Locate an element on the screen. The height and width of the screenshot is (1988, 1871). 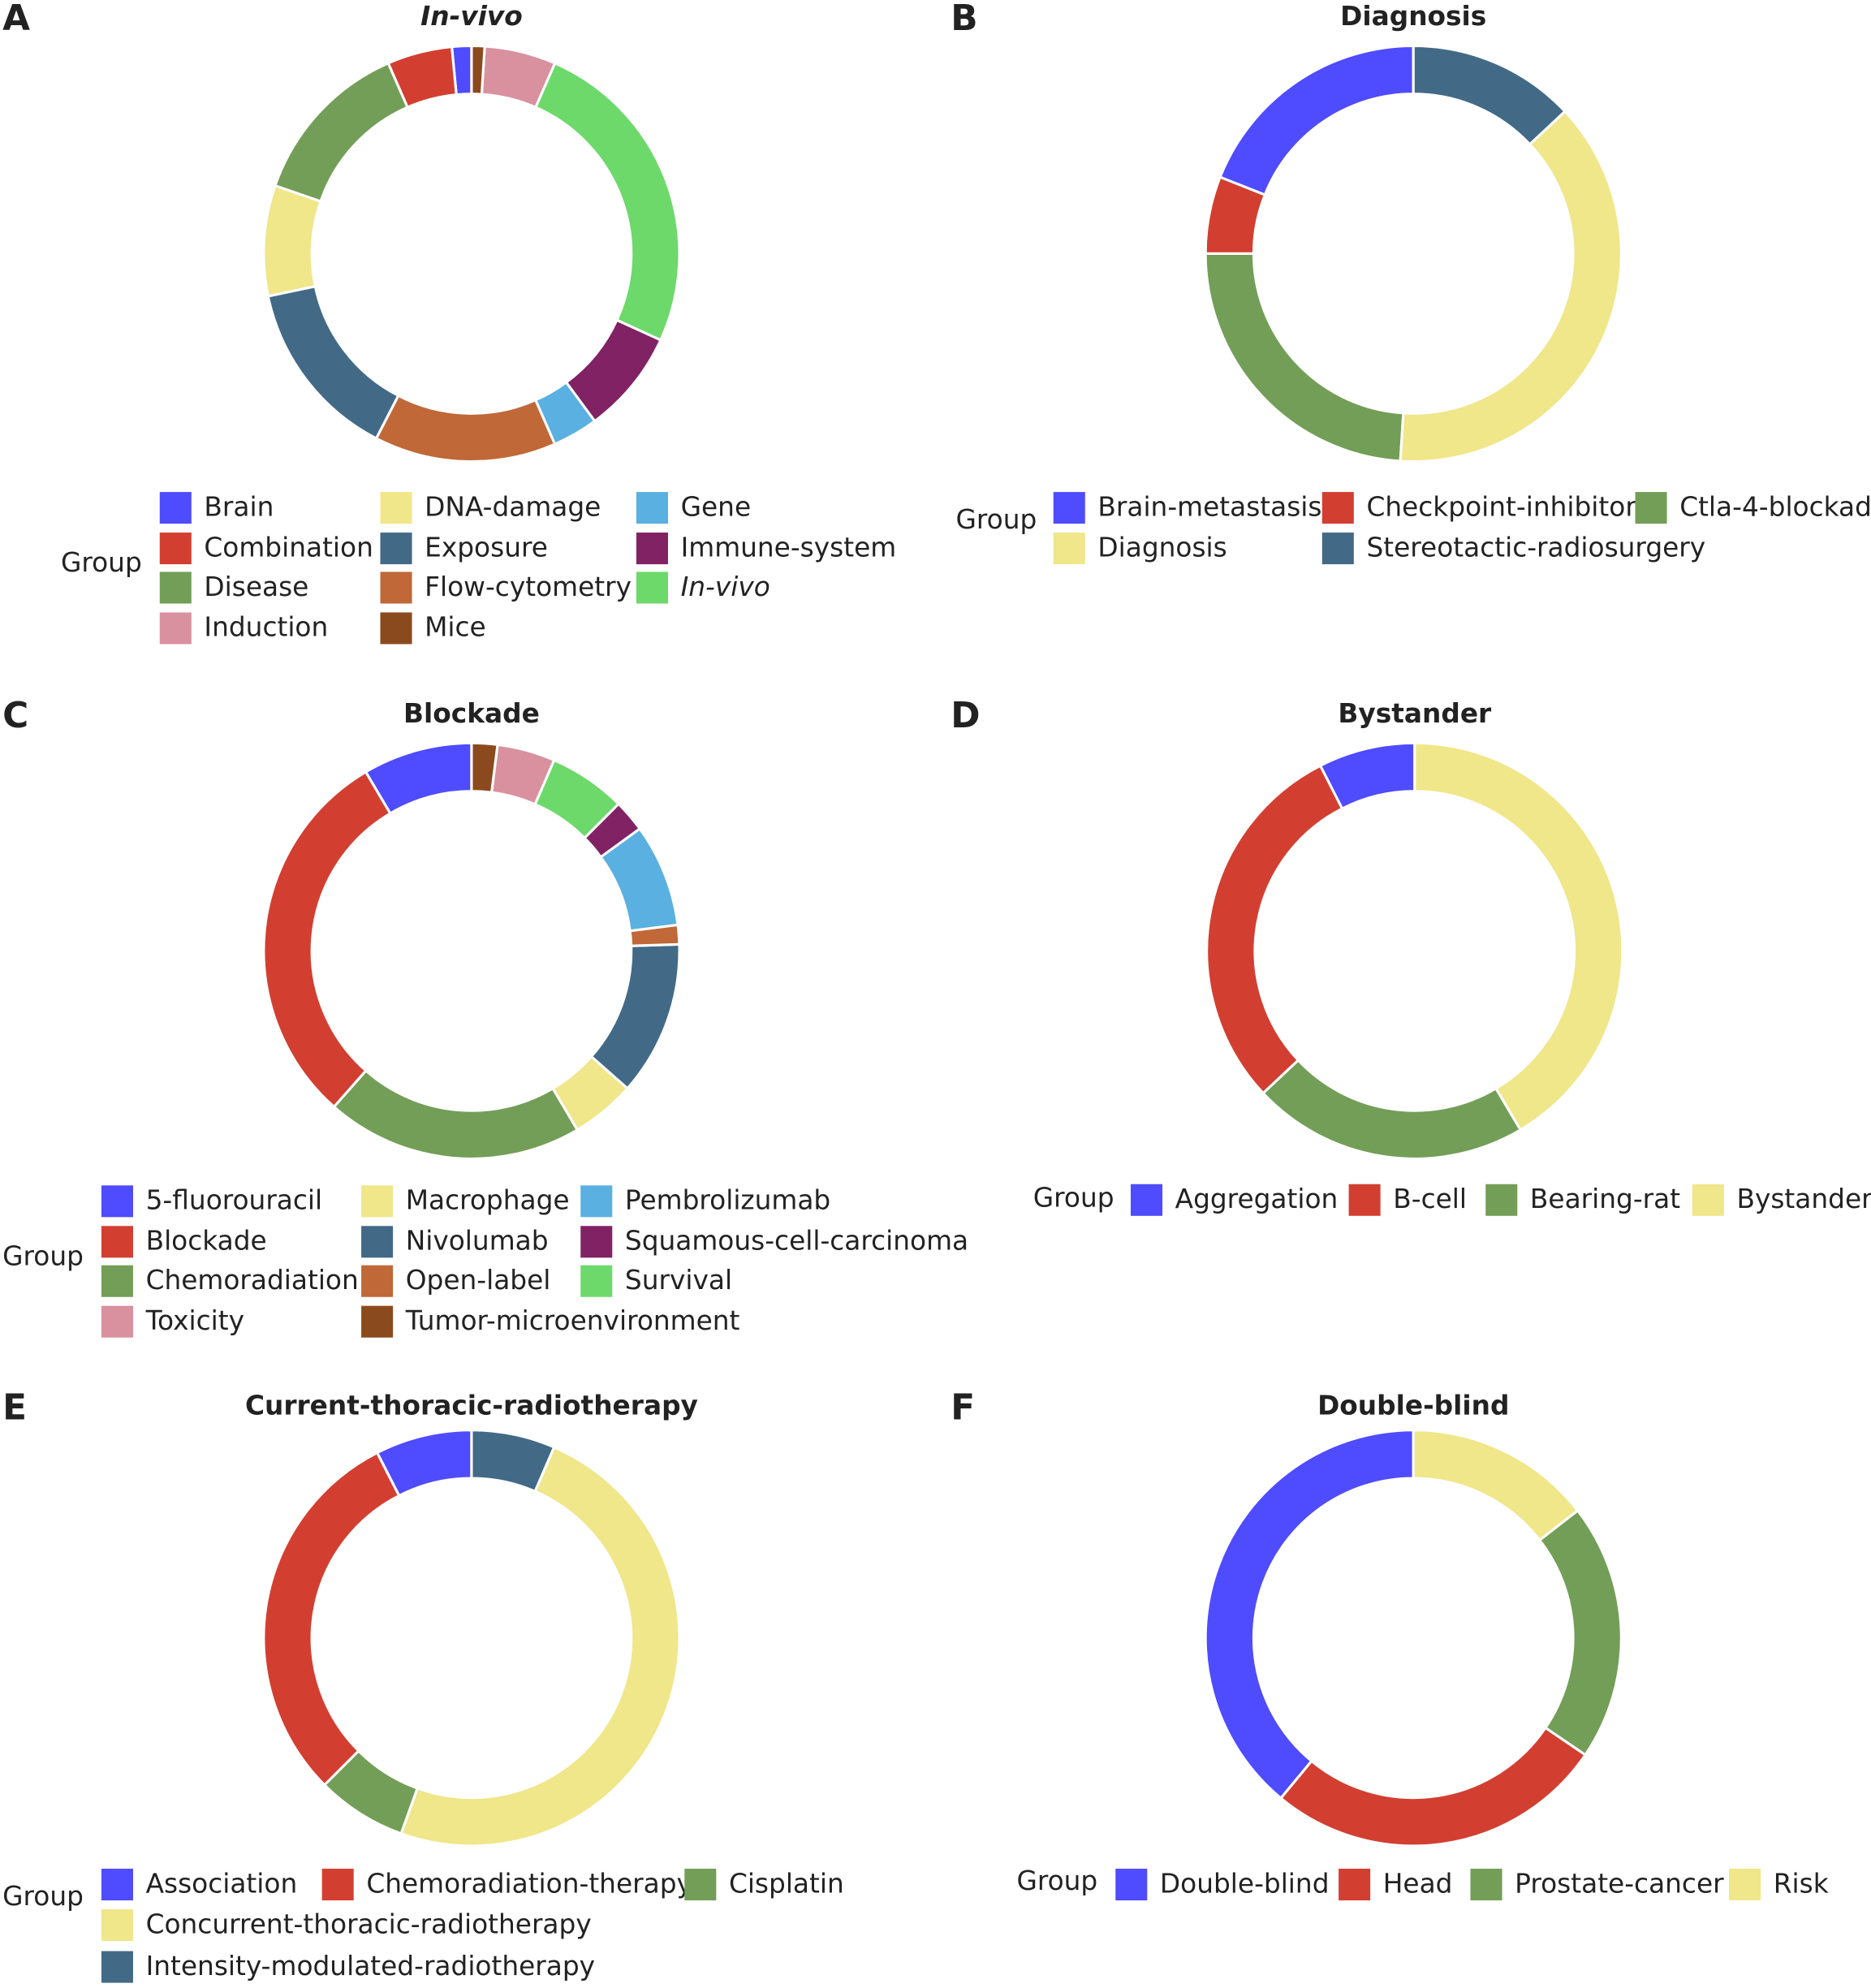
legend-label: Ctla-4-blockade is located at coordinates (1775, 506).